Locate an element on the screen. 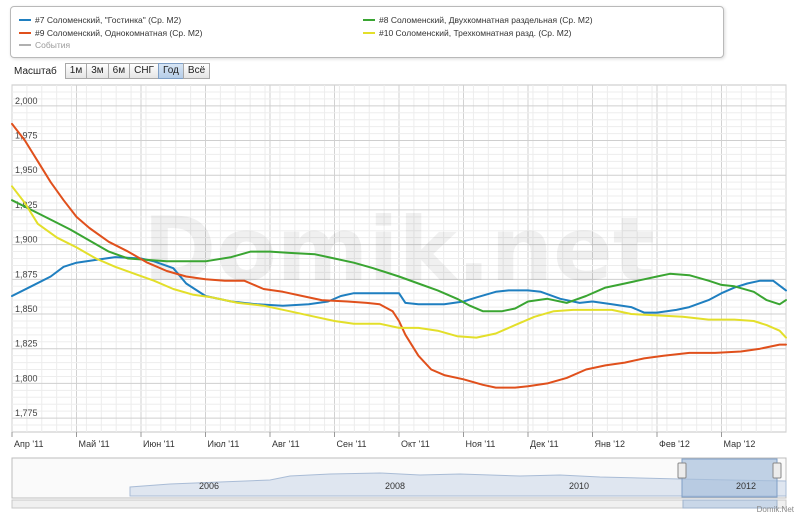  x-tick-label: Дек '11 is located at coordinates (544, 444).